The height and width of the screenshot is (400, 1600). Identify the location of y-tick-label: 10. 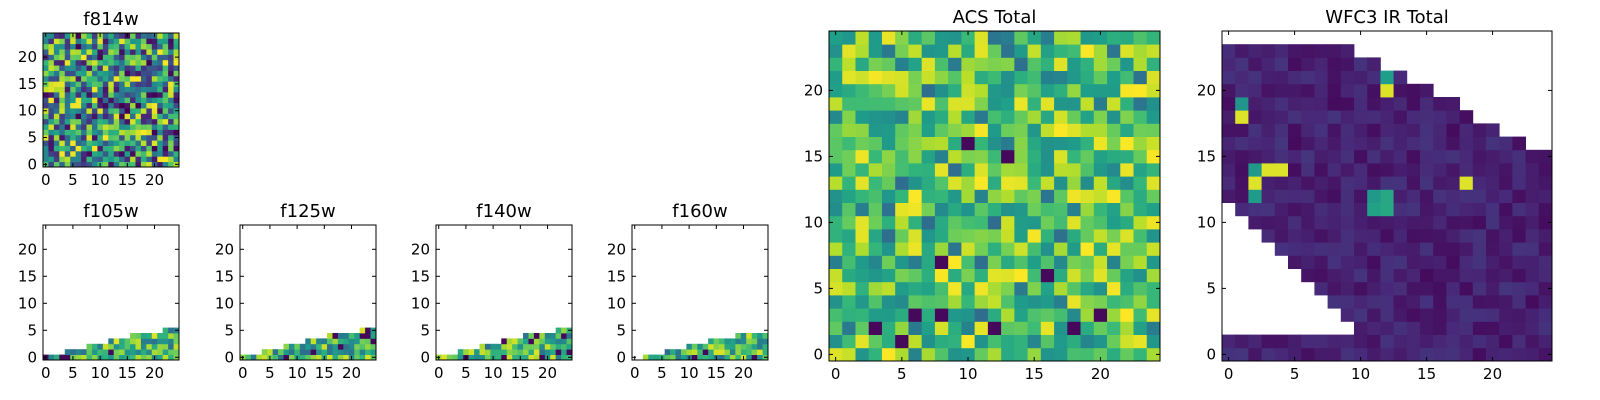
(420, 303).